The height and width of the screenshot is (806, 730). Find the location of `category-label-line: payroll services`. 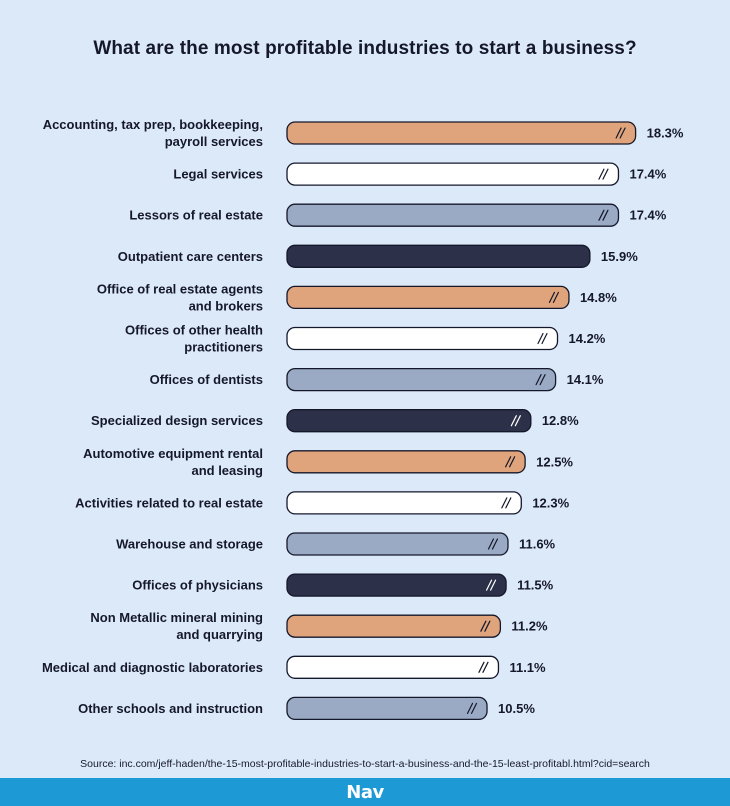

category-label-line: payroll services is located at coordinates (214, 141).